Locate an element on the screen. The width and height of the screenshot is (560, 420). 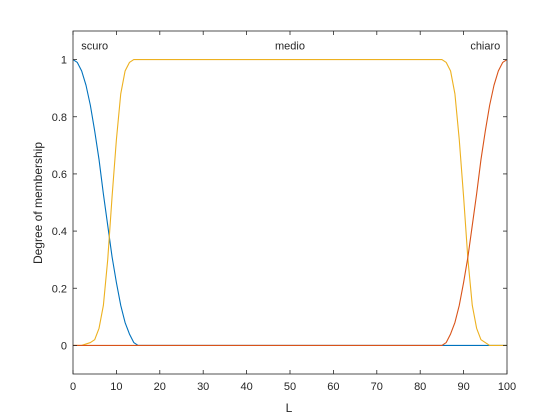
x-tick-label: 10 is located at coordinates (116, 387).